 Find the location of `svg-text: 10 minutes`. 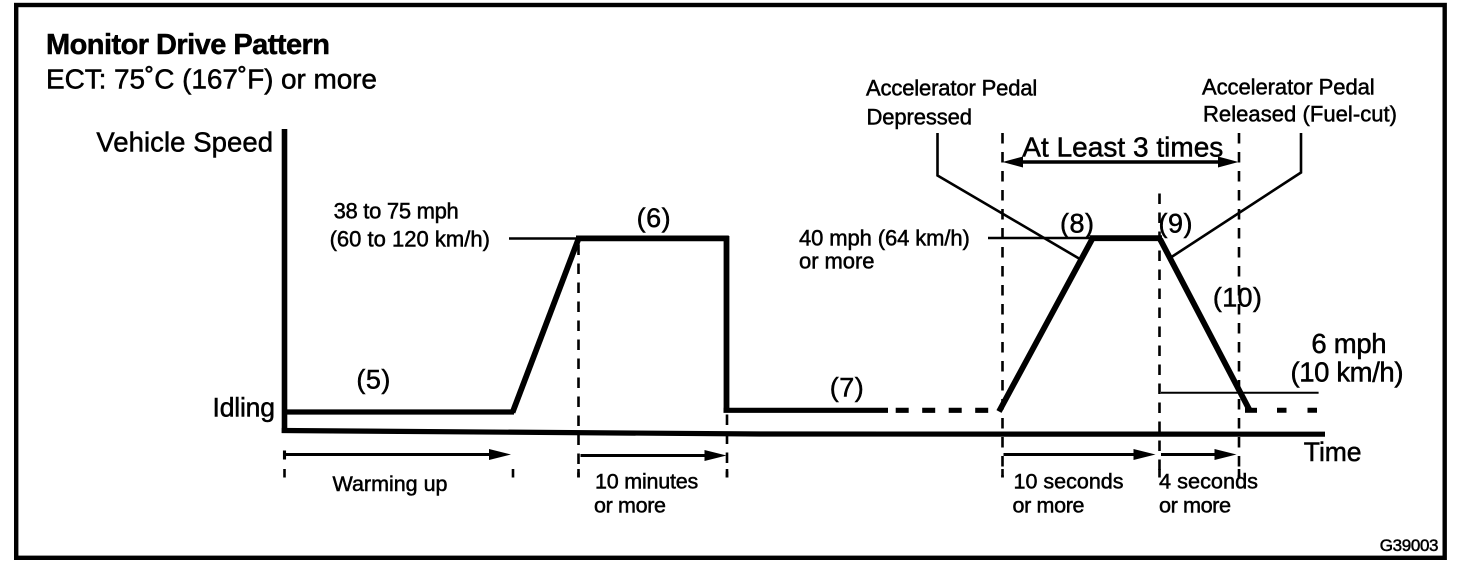

svg-text: 10 minutes is located at coordinates (646, 482).